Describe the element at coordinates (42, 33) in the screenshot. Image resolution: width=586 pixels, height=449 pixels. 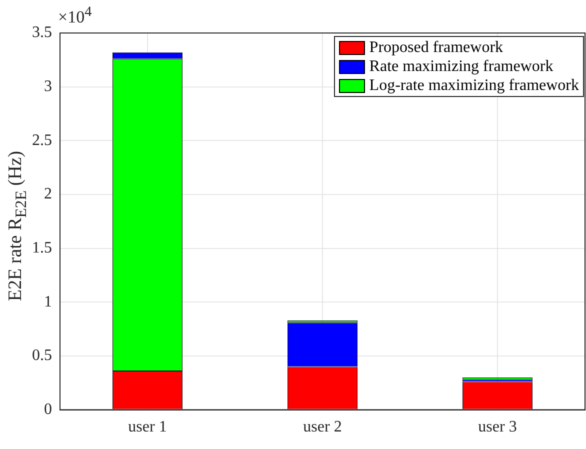
I see `y-tick-label: 3.5` at that location.